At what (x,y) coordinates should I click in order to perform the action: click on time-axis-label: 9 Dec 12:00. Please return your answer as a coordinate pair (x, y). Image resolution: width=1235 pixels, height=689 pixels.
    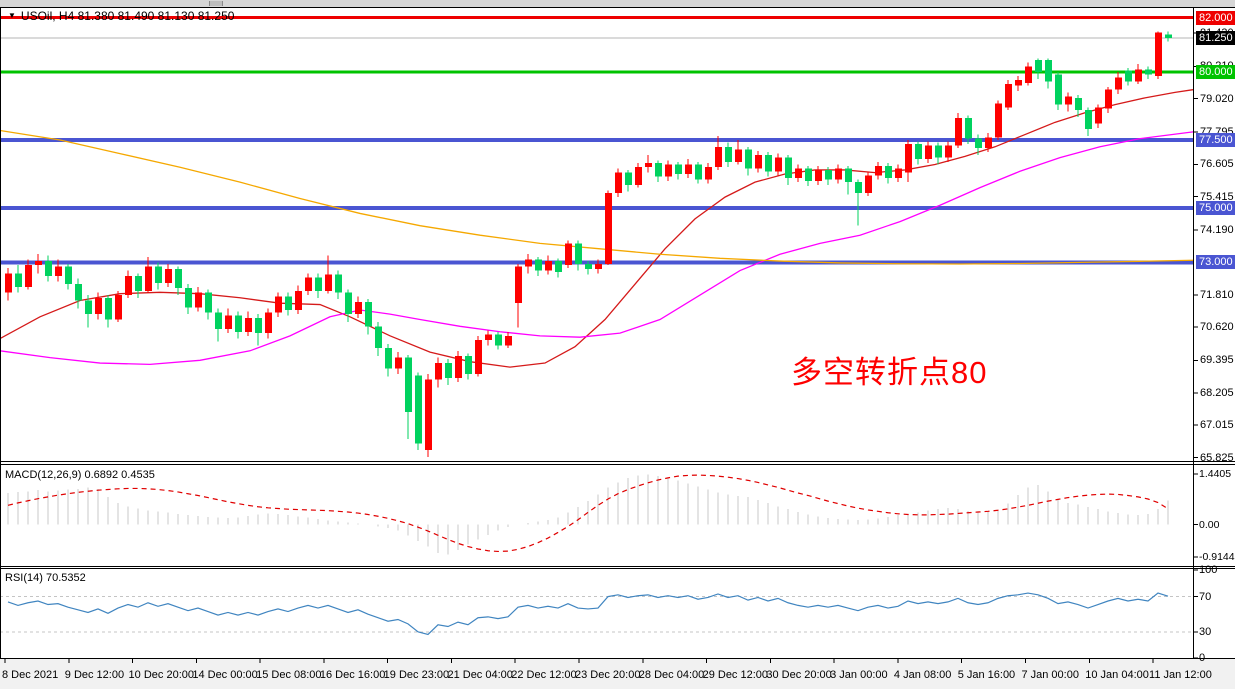
    Looking at the image, I should click on (94, 675).